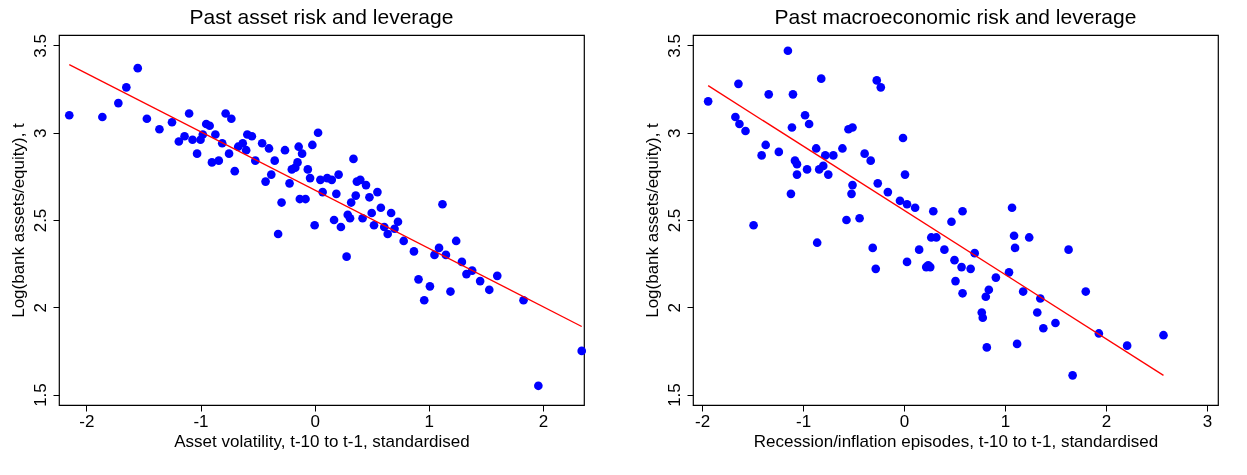  What do you see at coordinates (322, 441) in the screenshot?
I see `x-axis-title: Asset volatility, t-10 to t-1, standardised` at bounding box center [322, 441].